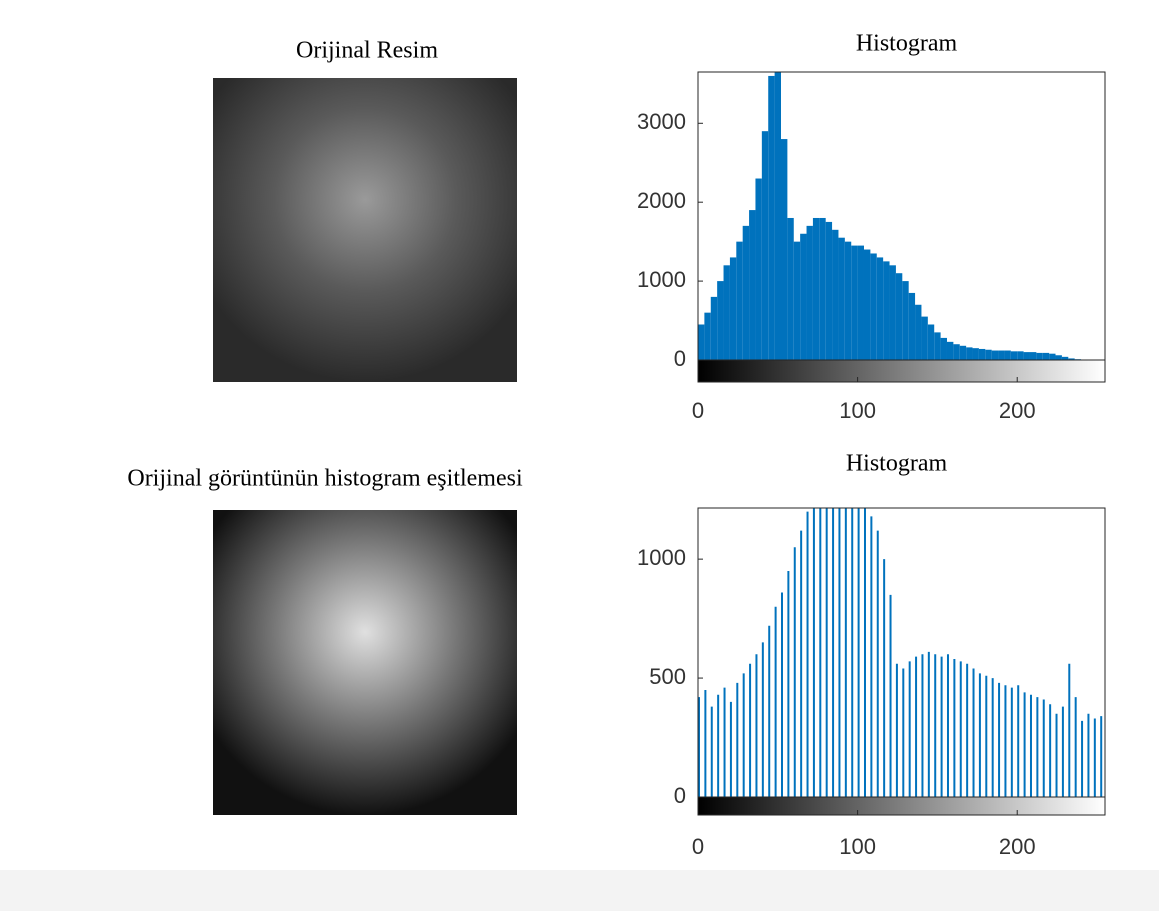 The width and height of the screenshot is (1159, 911). What do you see at coordinates (667, 676) in the screenshot?
I see `y-tick-label: 500` at bounding box center [667, 676].